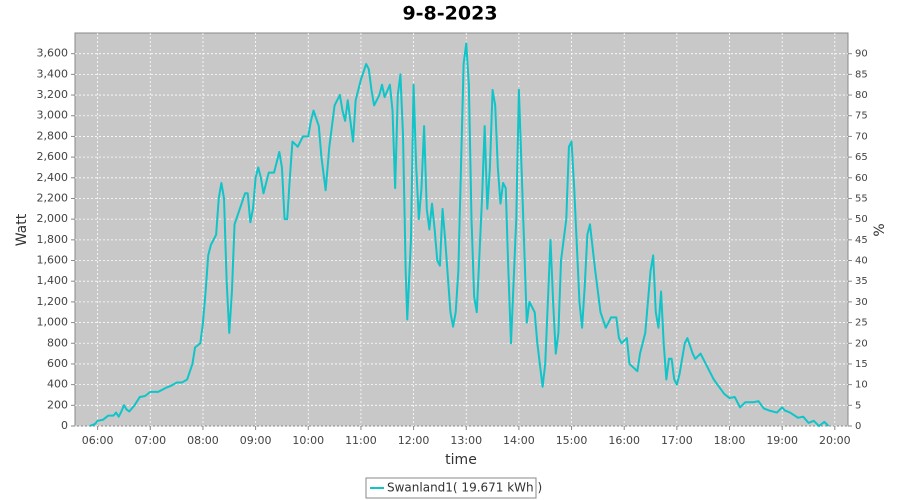 The width and height of the screenshot is (900, 500). Describe the element at coordinates (53, 94) in the screenshot. I see `y-tick-label: 3,200` at that location.